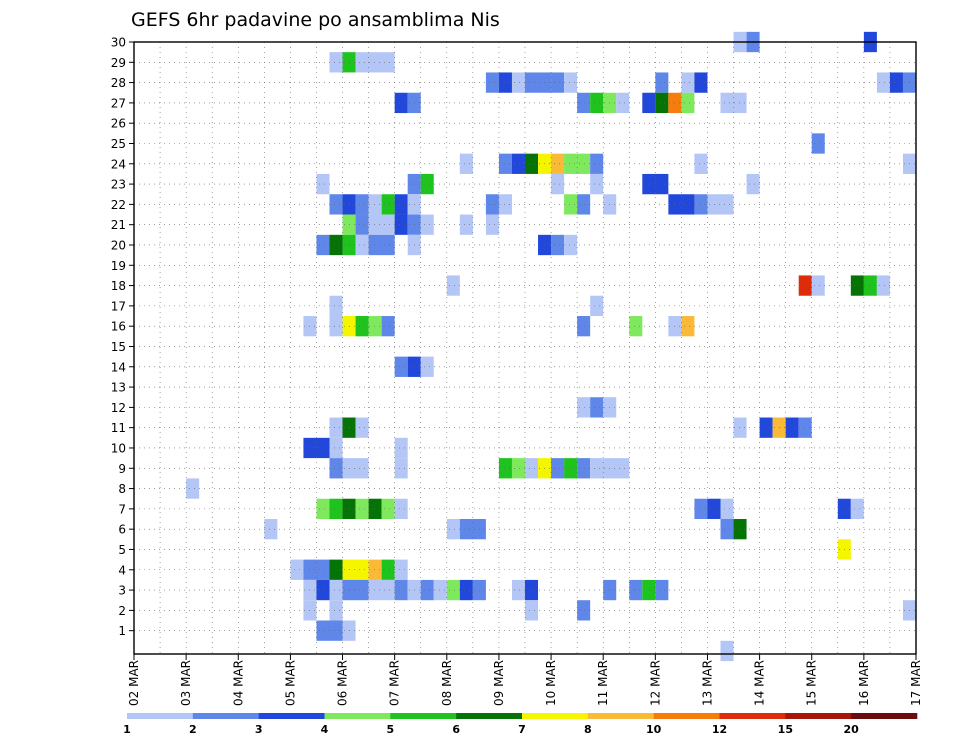 This screenshot has height=742, width=960. Describe the element at coordinates (456, 729) in the screenshot. I see `colorbar-label: 6` at that location.